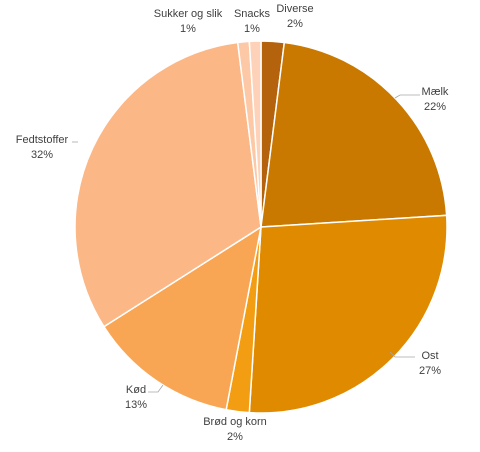 Image resolution: width=480 pixels, height=452 pixels. What do you see at coordinates (430, 371) in the screenshot?
I see `value-label: 27%` at bounding box center [430, 371].